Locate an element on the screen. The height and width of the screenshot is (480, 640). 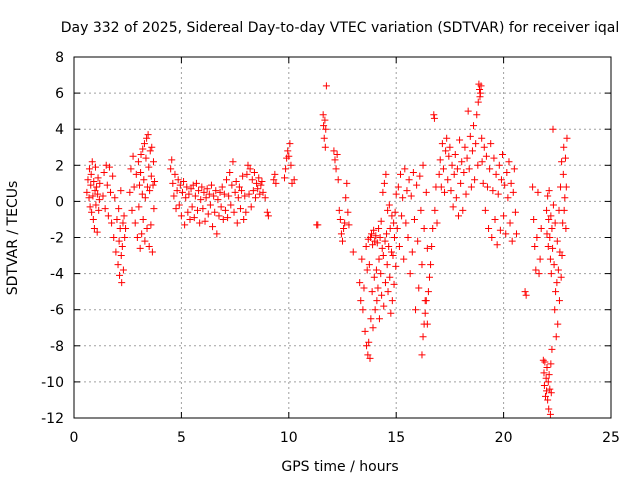
y-tick-label: -8 is located at coordinates (57, 347).